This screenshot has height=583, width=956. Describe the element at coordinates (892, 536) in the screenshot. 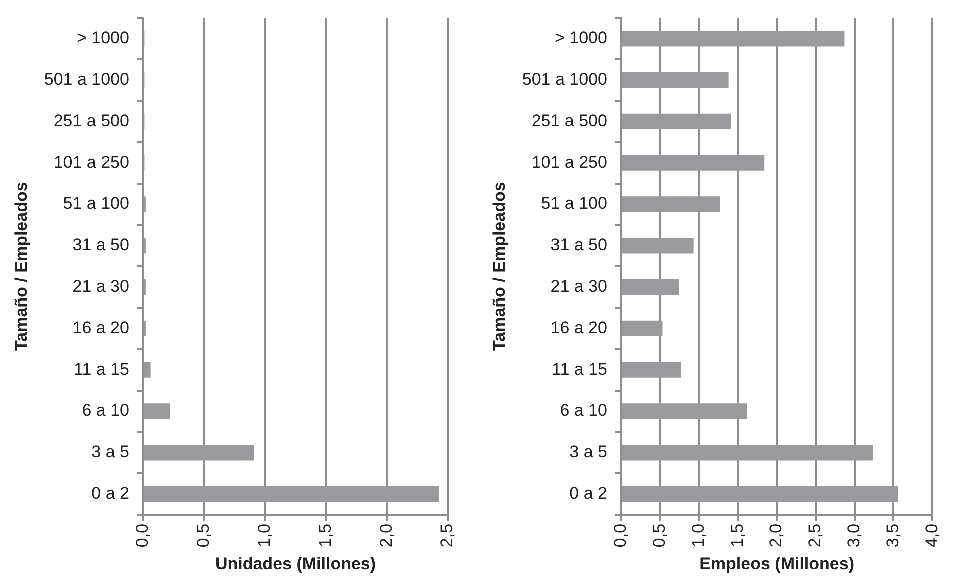

I see `x-tick-label: 3,5` at that location.